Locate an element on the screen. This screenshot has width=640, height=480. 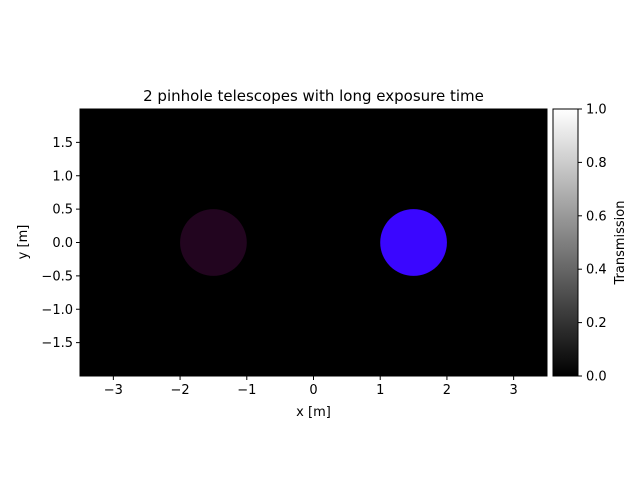
colorbar-gradient is located at coordinates (565, 242).